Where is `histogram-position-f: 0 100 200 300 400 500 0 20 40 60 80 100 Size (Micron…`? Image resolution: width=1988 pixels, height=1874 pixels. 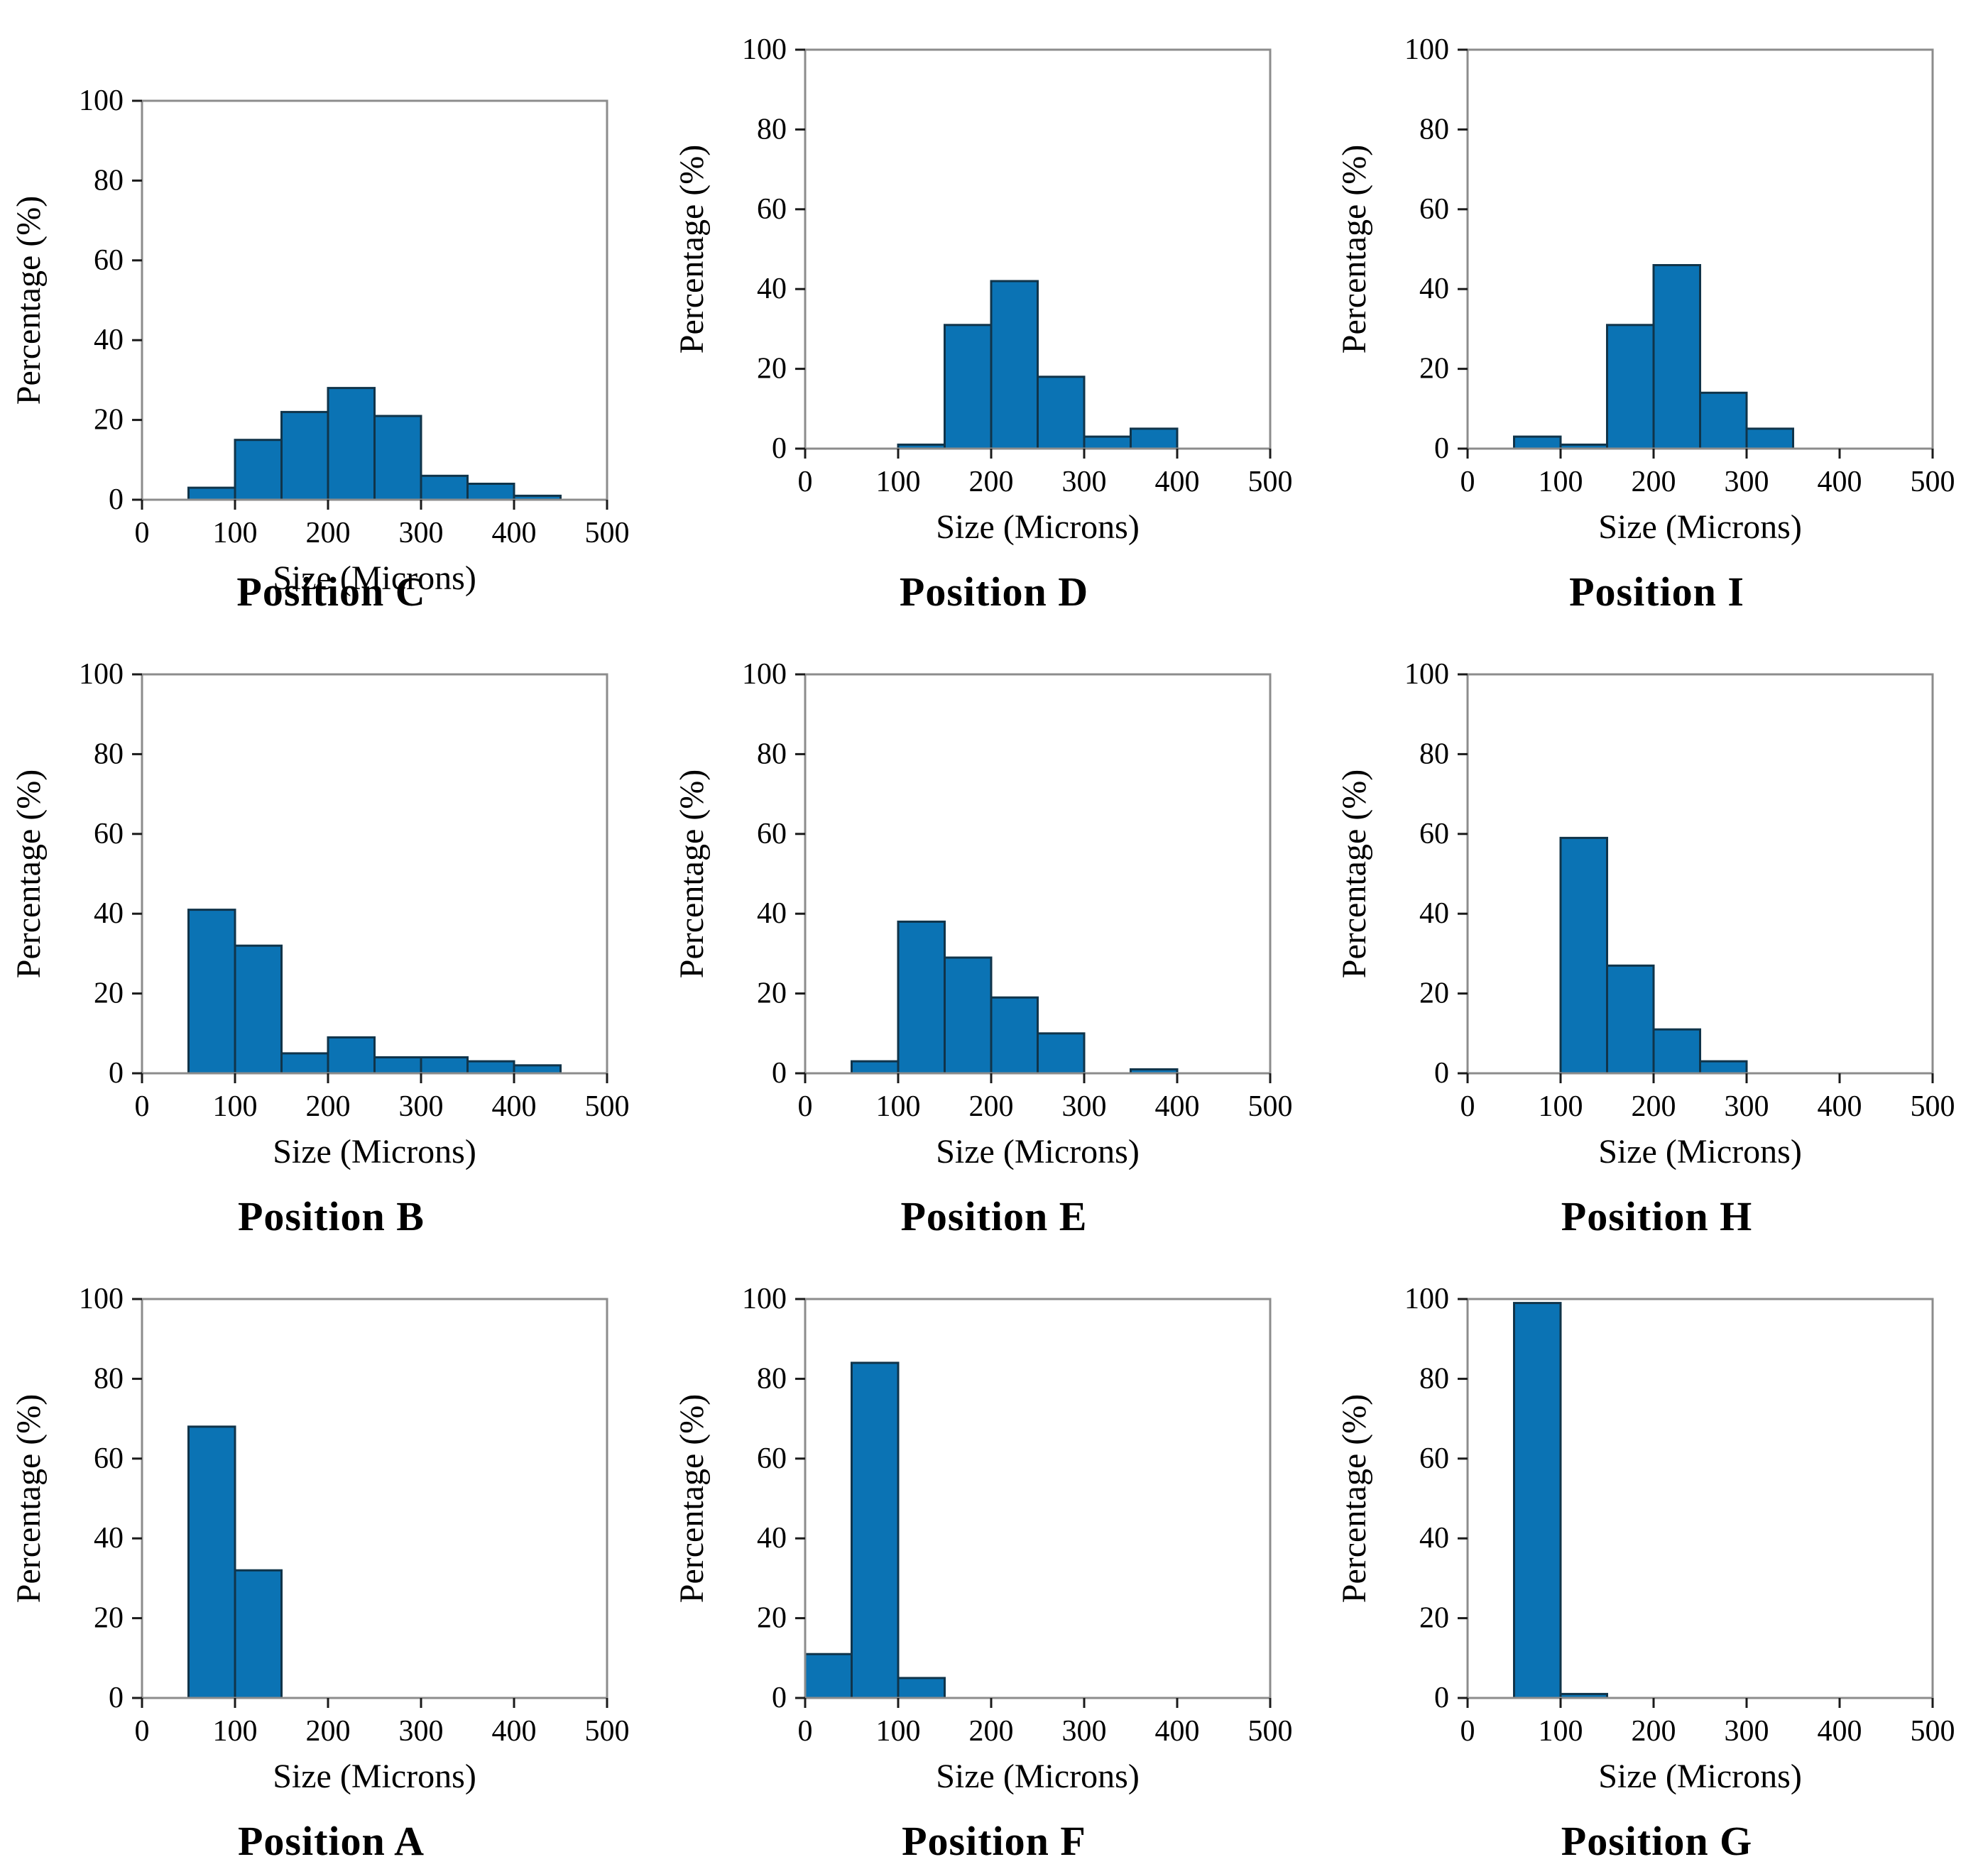 histogram-position-f: 0 100 200 300 400 500 0 20 40 60 80 100 Size (Micron… is located at coordinates (983, 1539).